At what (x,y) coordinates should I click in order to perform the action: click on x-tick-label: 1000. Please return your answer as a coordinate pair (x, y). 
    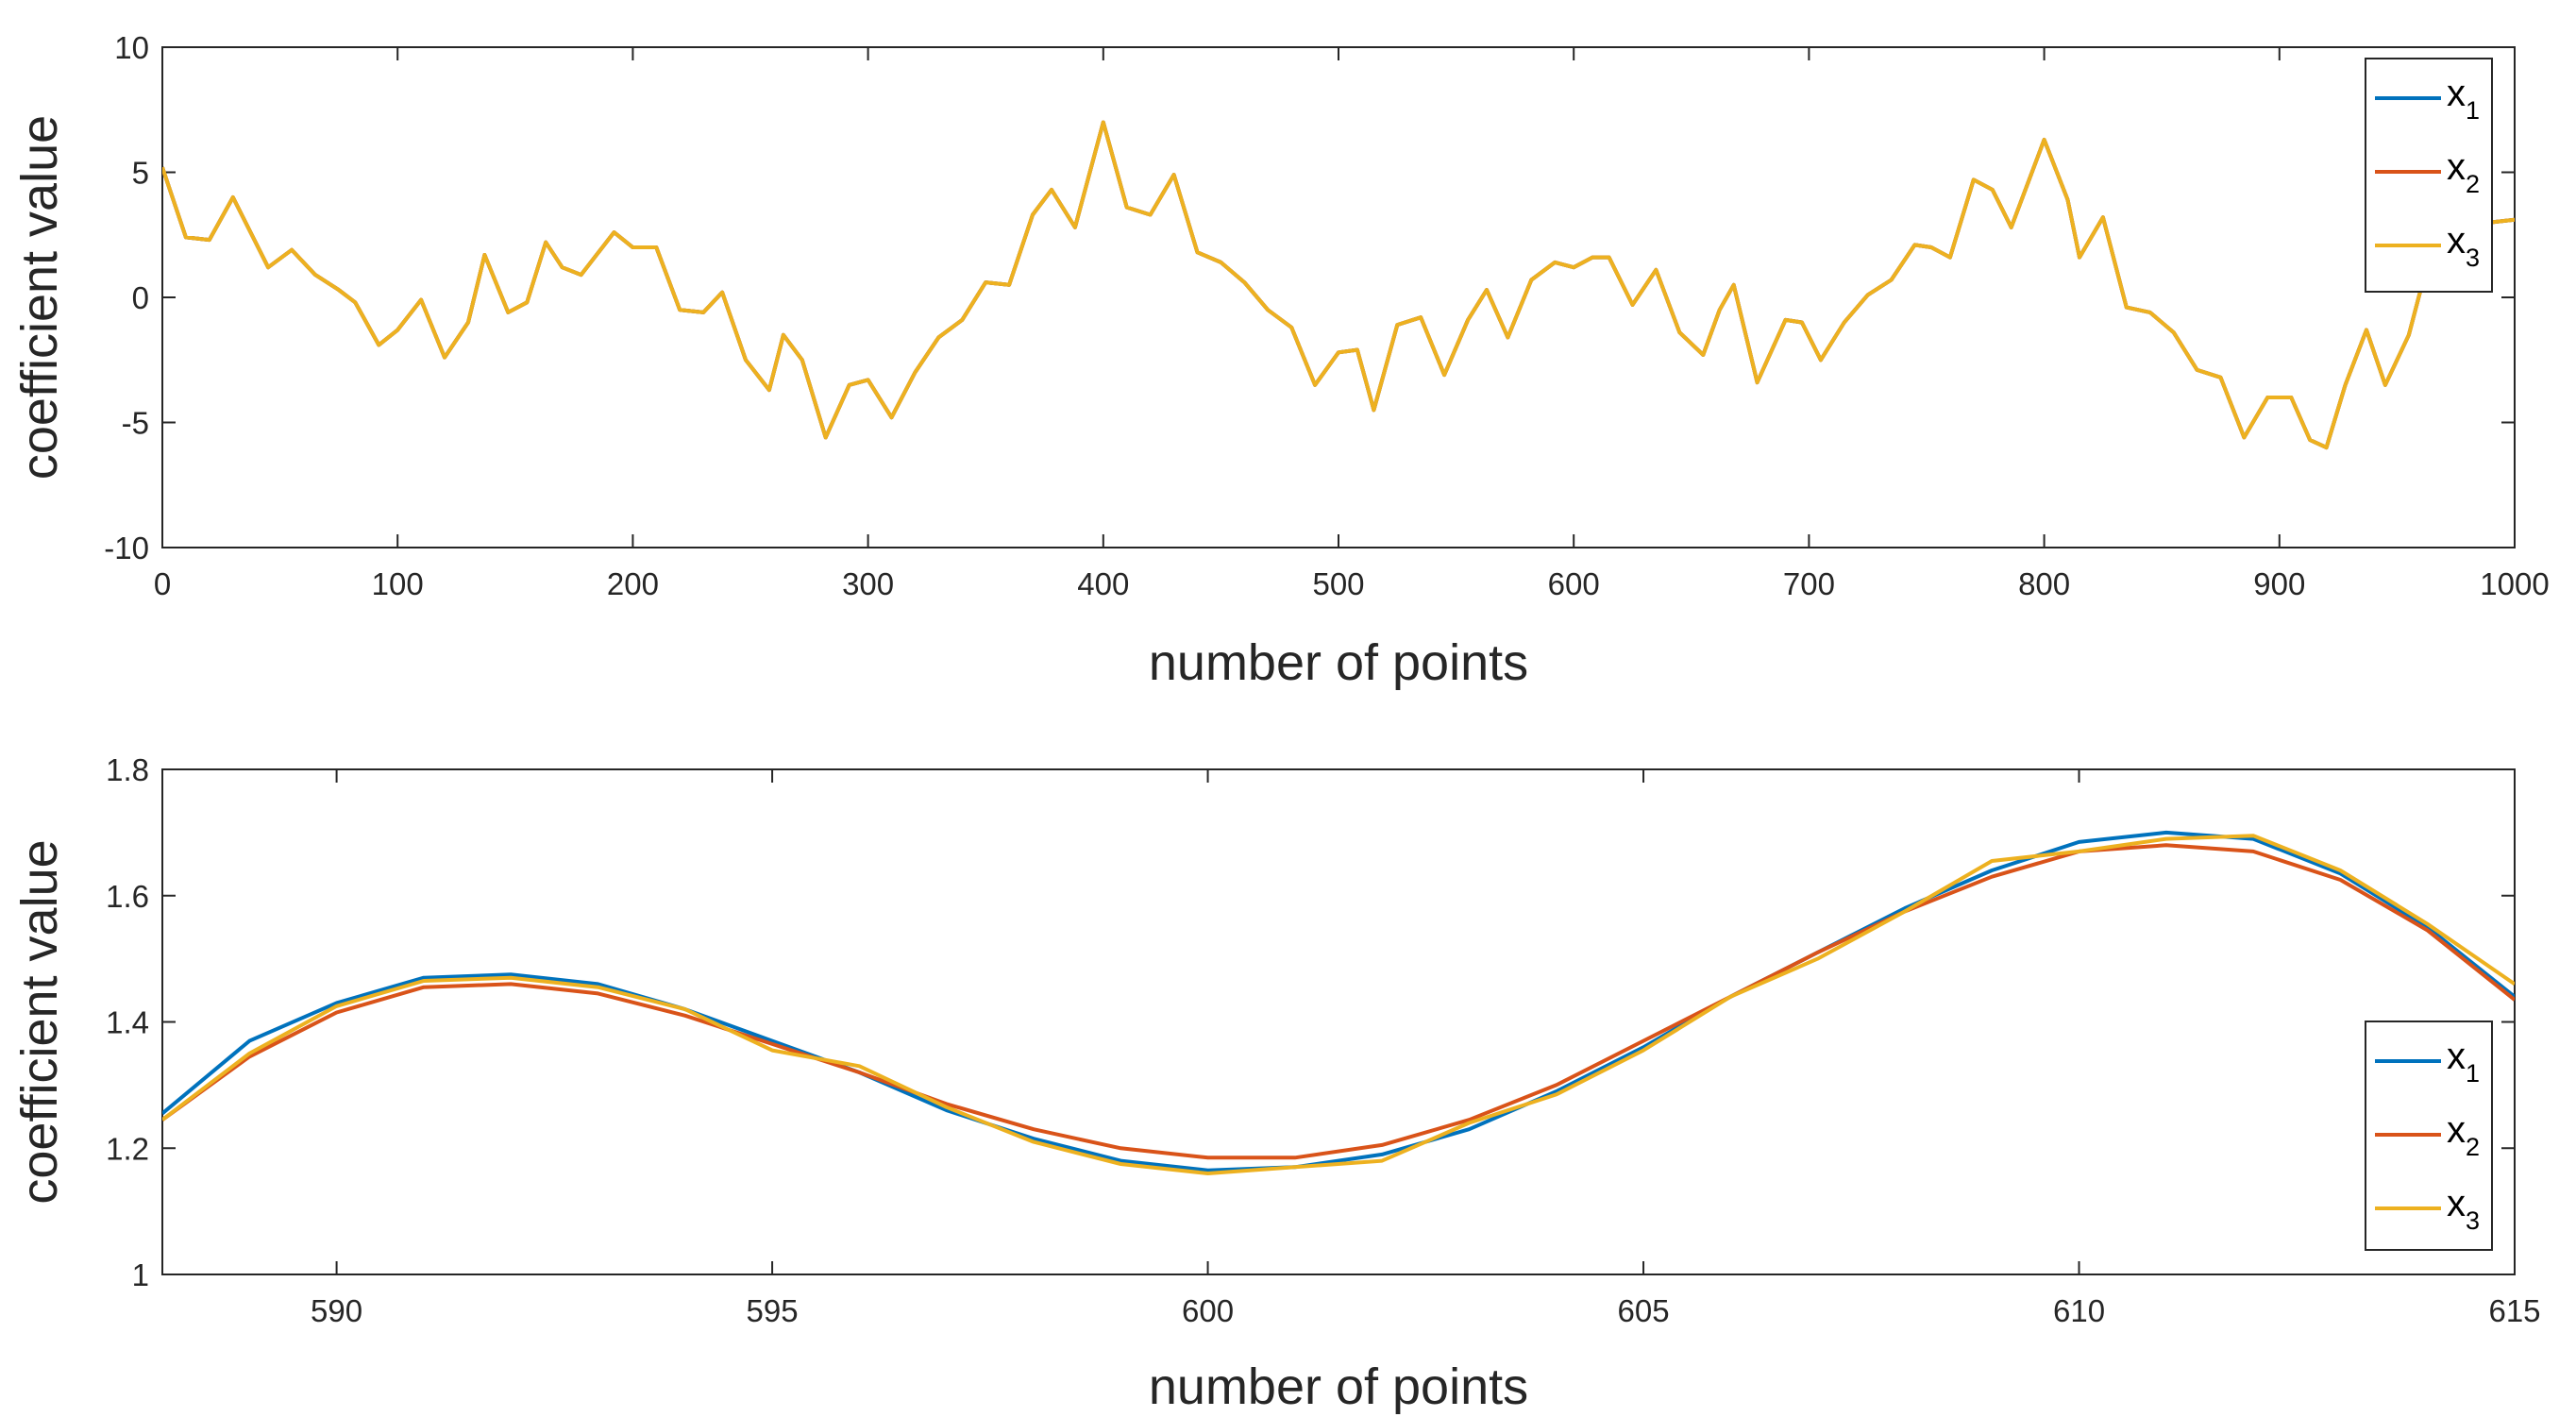
    Looking at the image, I should click on (2514, 583).